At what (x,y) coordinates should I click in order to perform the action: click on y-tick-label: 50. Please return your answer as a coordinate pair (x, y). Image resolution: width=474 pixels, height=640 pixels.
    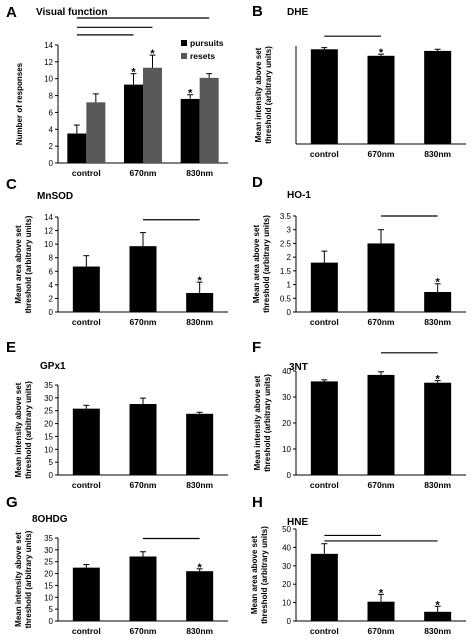
    Looking at the image, I should click on (286, 529).